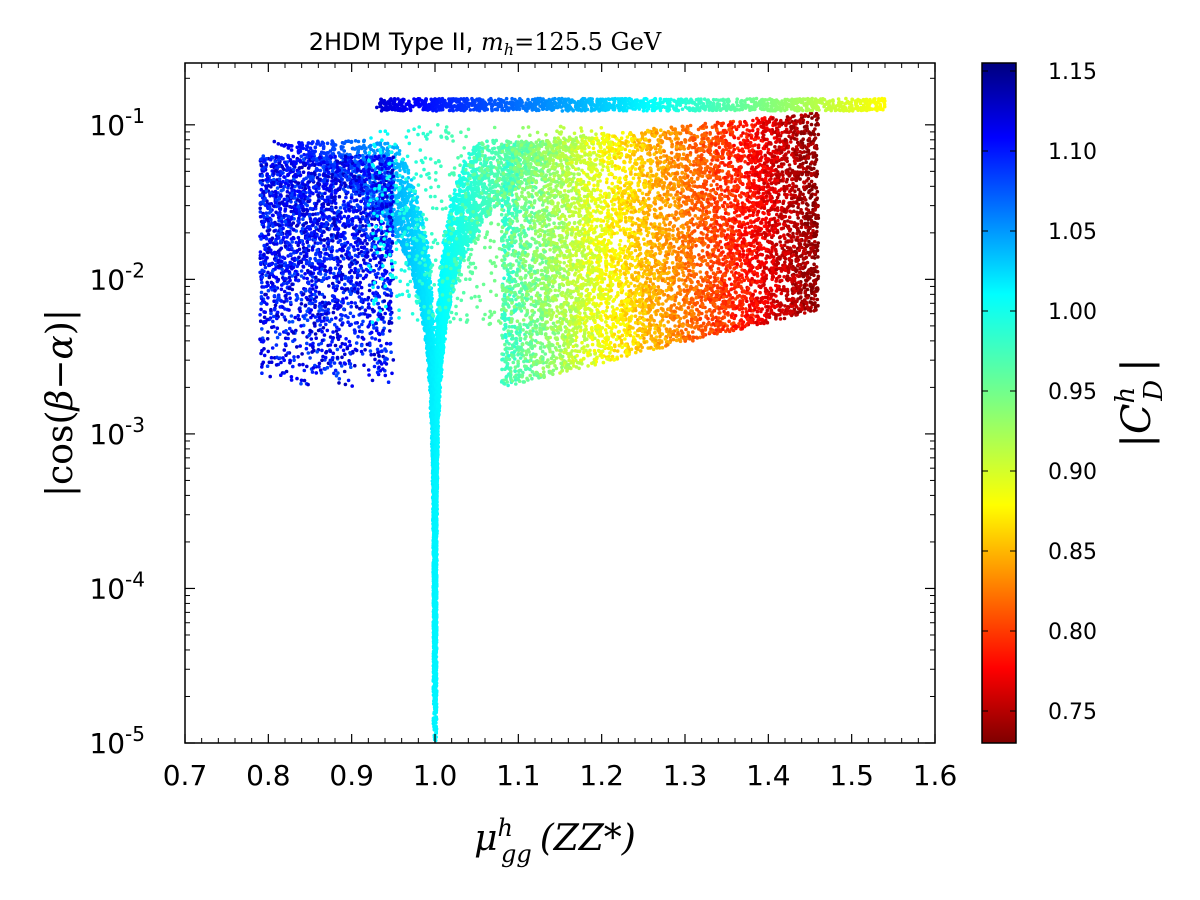  I want to click on title-prefix: 2HDM Type II,, so click(391, 42).